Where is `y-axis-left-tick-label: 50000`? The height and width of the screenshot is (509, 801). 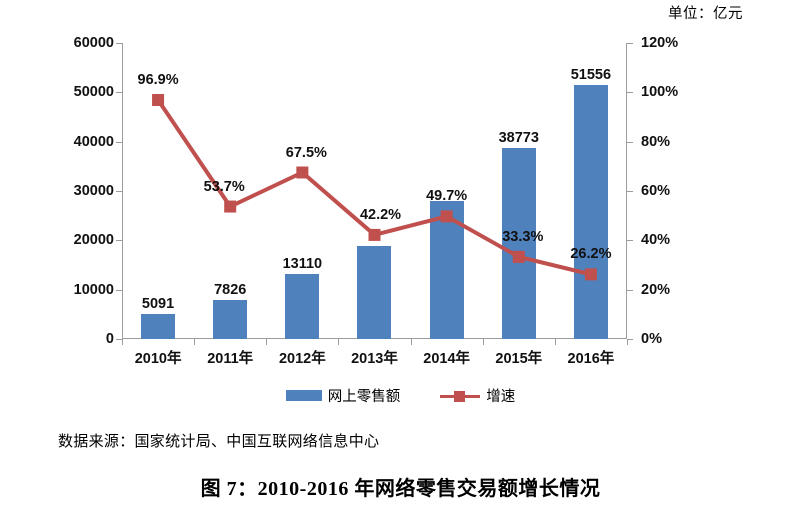 y-axis-left-tick-label: 50000 is located at coordinates (93, 92).